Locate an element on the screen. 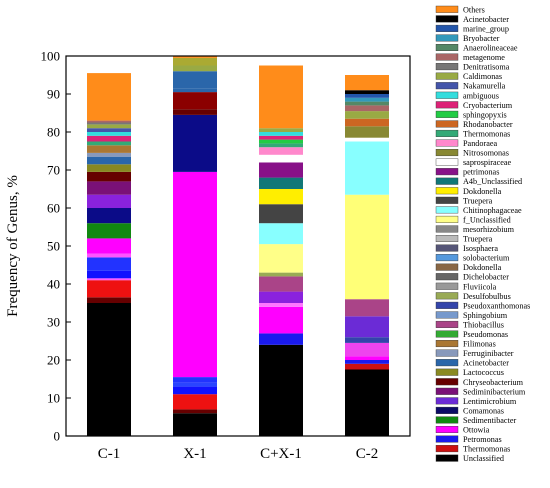 The width and height of the screenshot is (550, 488). legend-label: Sedimentibacter is located at coordinates (489, 420).